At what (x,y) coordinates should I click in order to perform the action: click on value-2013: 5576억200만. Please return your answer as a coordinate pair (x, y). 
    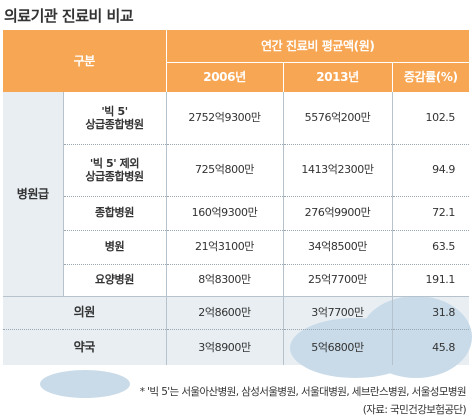
    Looking at the image, I should click on (337, 118).